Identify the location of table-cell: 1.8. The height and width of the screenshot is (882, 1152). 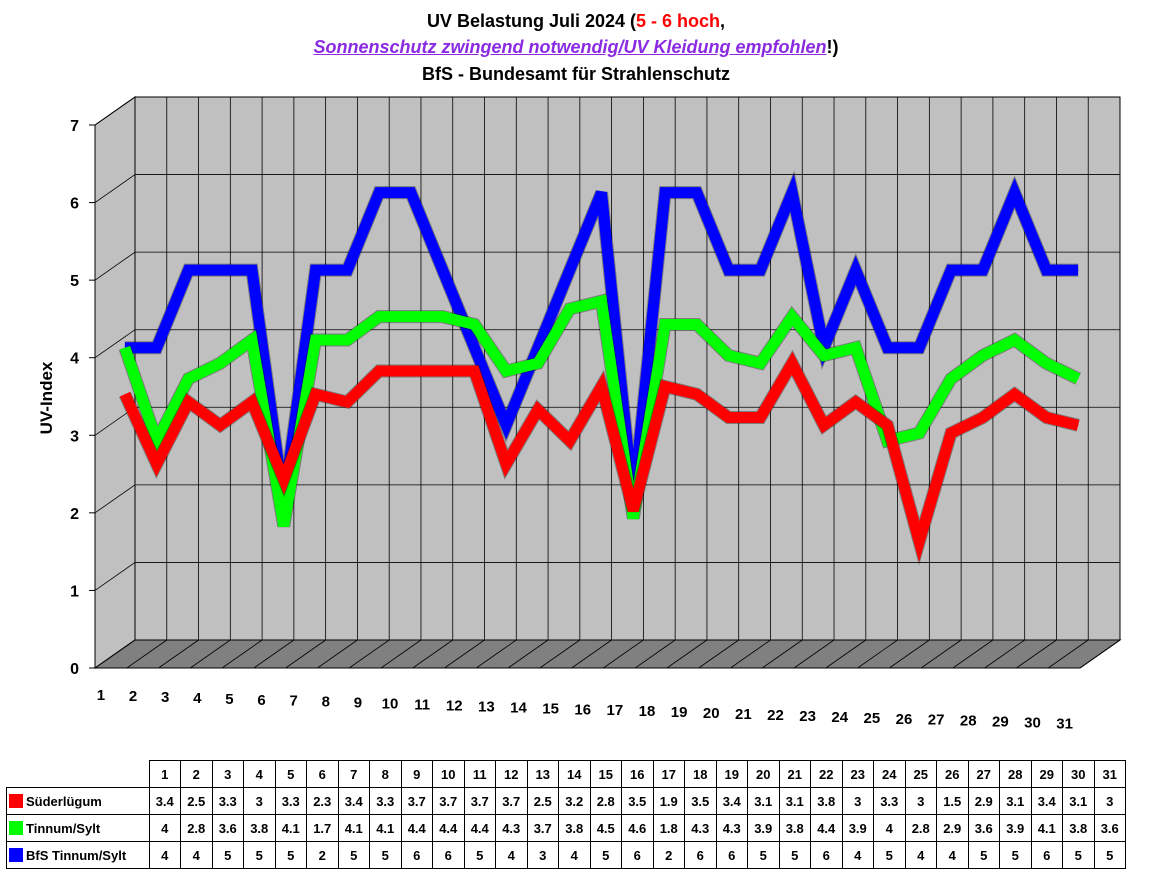
(668, 828).